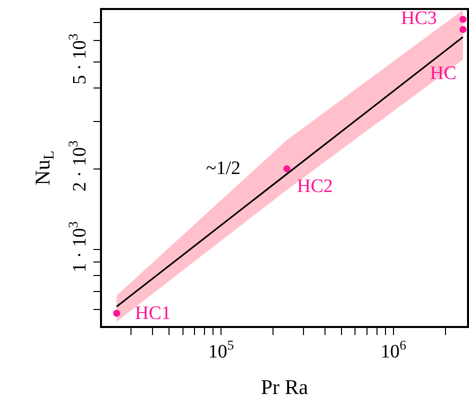  I want to click on annotation: HC3, so click(419, 18).